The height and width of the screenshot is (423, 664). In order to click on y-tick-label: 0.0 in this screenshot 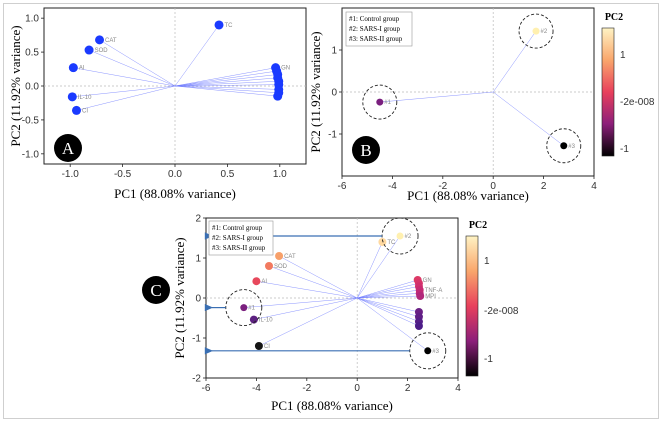, I will do `click(32, 87)`.